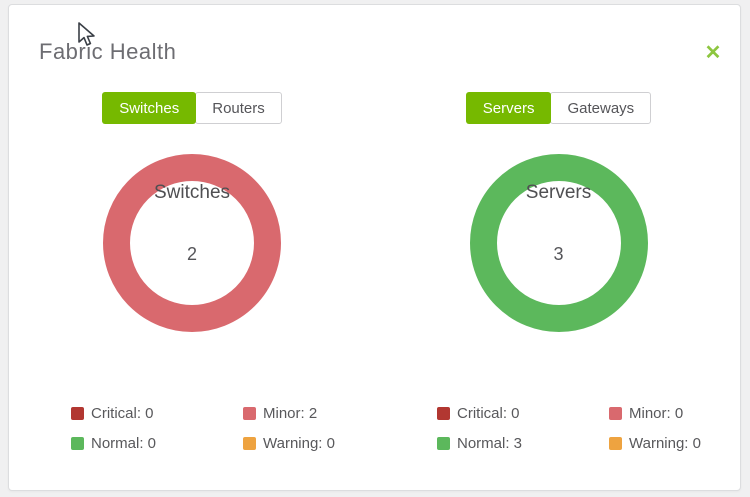 The width and height of the screenshot is (750, 497). I want to click on switches-donut-chart: Switches 2, so click(192, 243).